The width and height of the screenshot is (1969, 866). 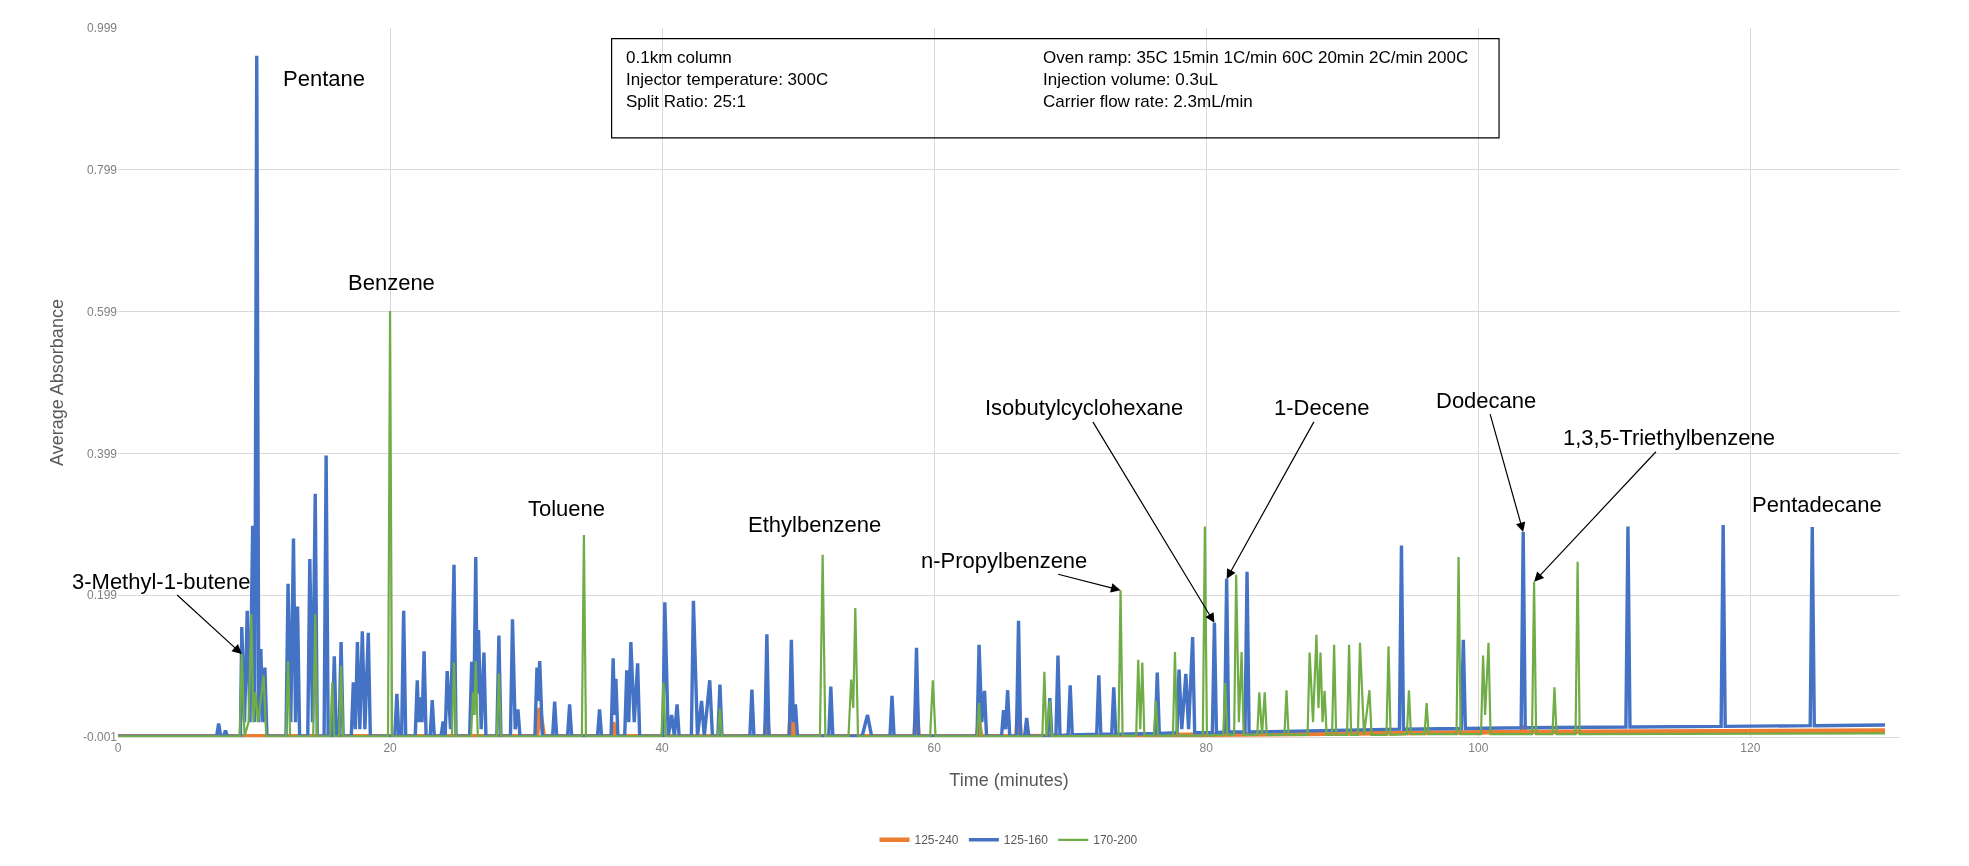 What do you see at coordinates (1256, 57) in the screenshot?
I see `annotation: Oven ramp: 35C 15min 1C/min 60C 20min 2C/min 200C` at bounding box center [1256, 57].